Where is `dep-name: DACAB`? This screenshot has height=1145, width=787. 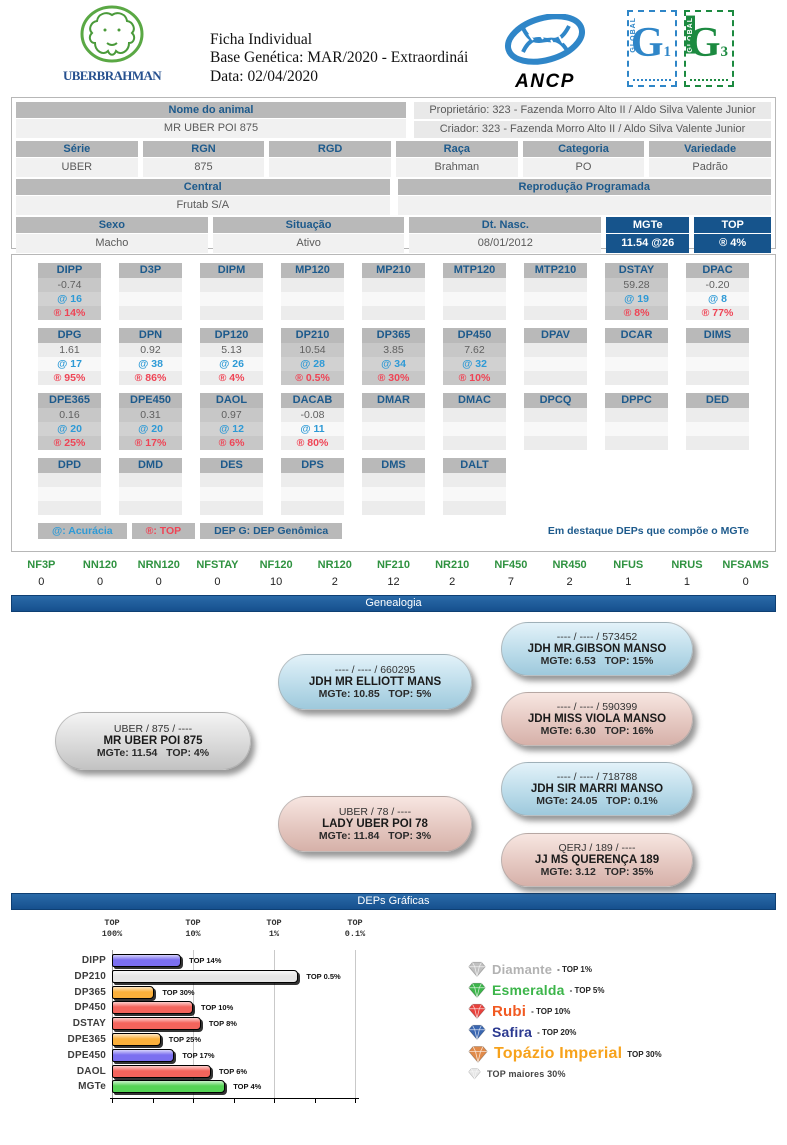 dep-name: DACAB is located at coordinates (312, 400).